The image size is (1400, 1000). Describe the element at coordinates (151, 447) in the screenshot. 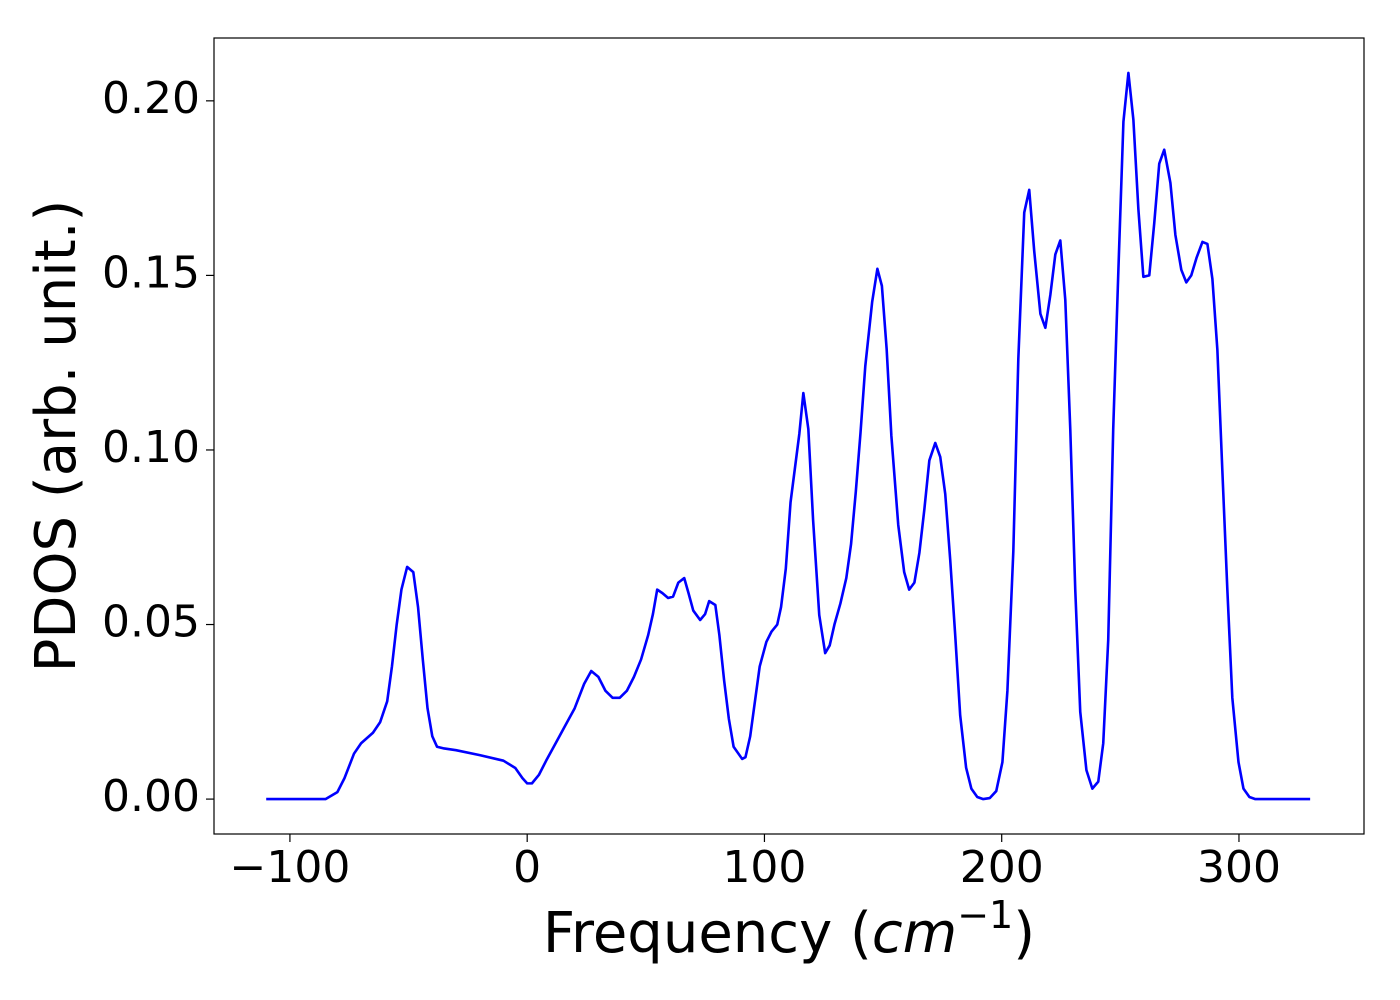

I see `y-tick-label: 0.10` at that location.